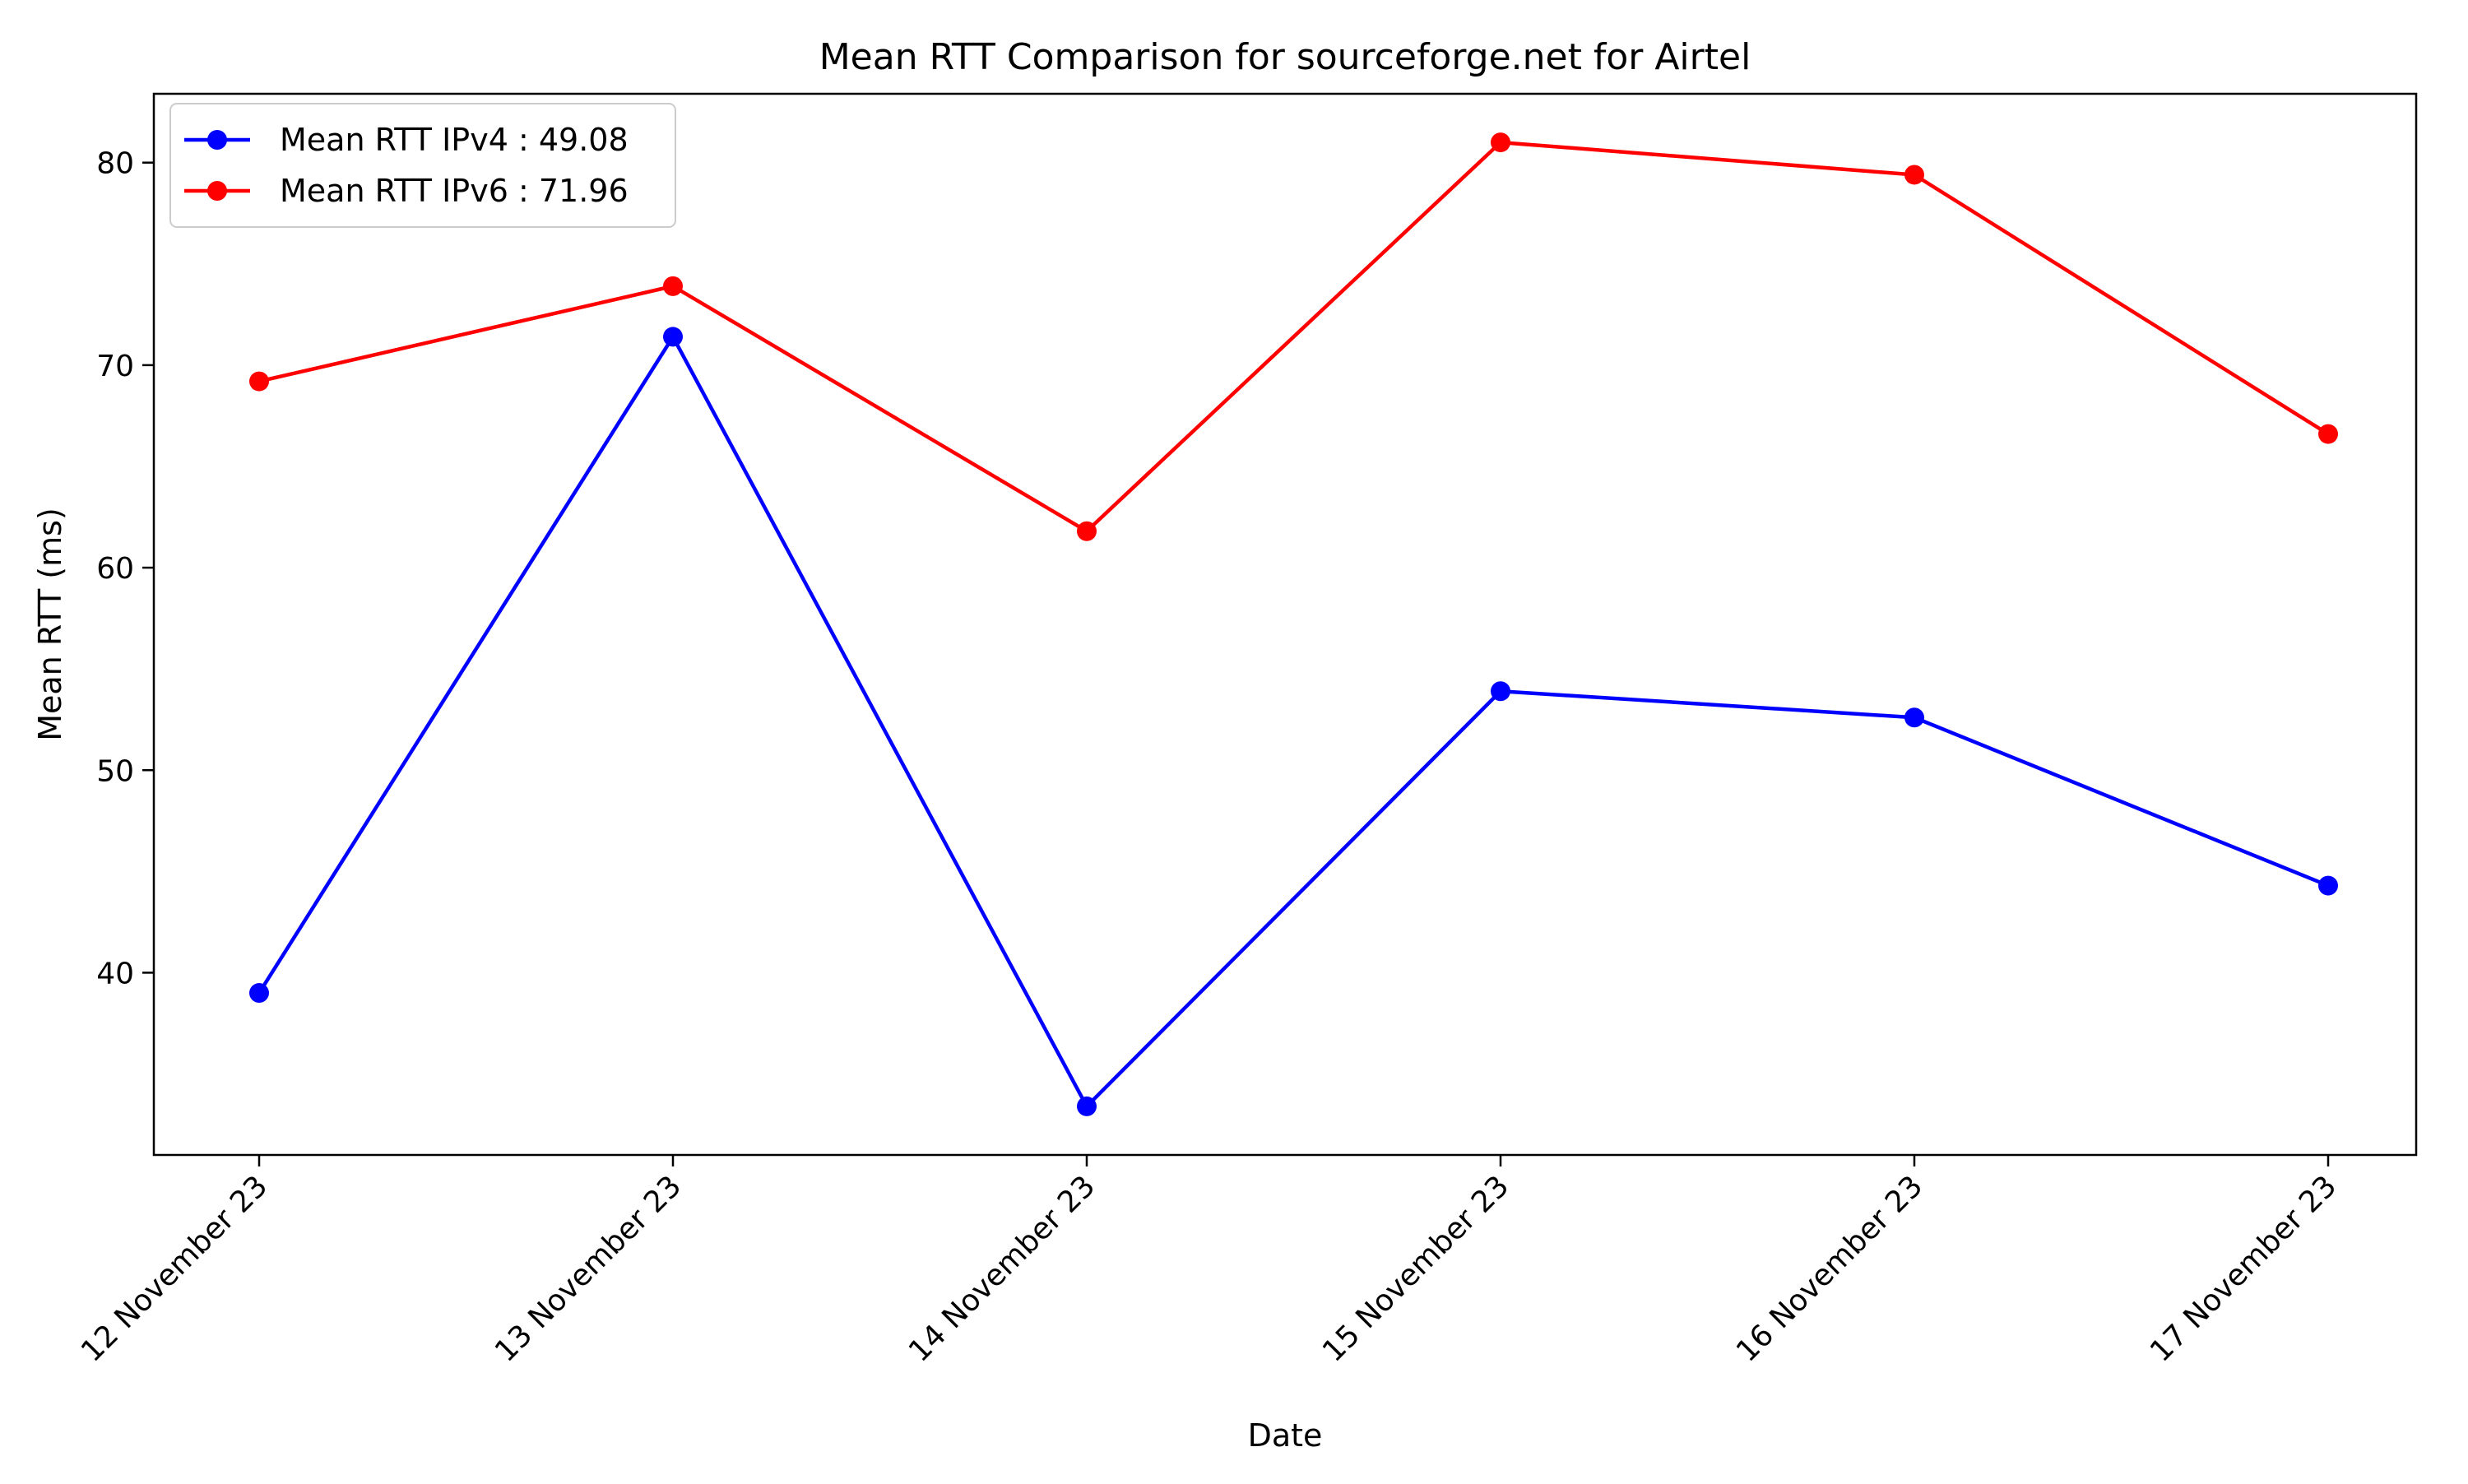  What do you see at coordinates (454, 140) in the screenshot?
I see `legend-label: Mean RTT IPv4 : 49.08` at bounding box center [454, 140].